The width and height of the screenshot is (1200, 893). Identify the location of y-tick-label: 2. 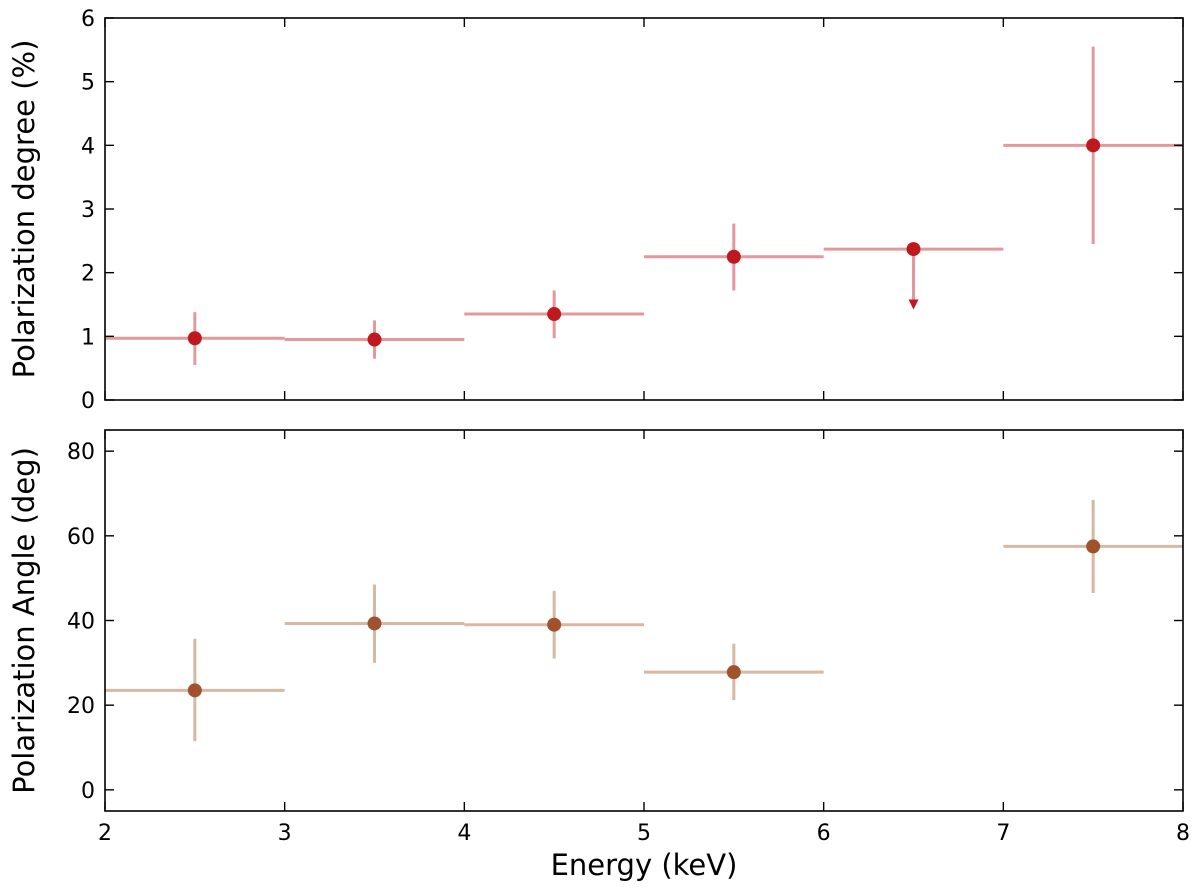
(88, 274).